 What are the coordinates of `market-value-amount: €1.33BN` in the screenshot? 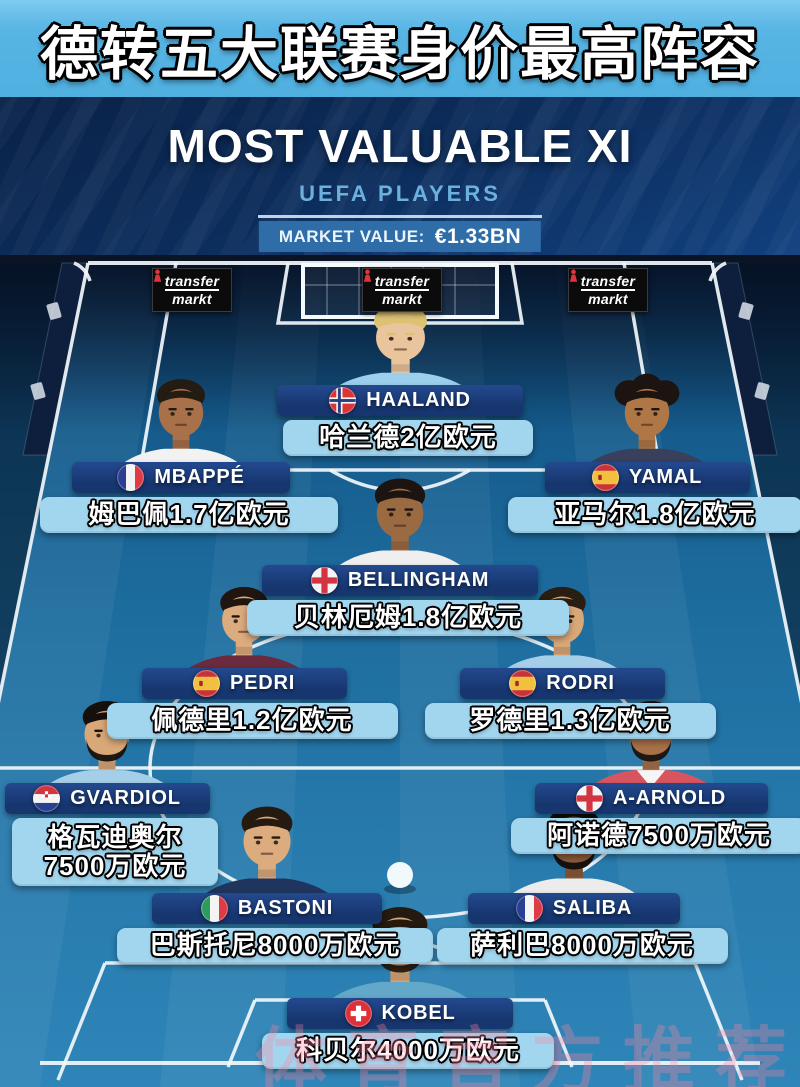 It's located at (478, 236).